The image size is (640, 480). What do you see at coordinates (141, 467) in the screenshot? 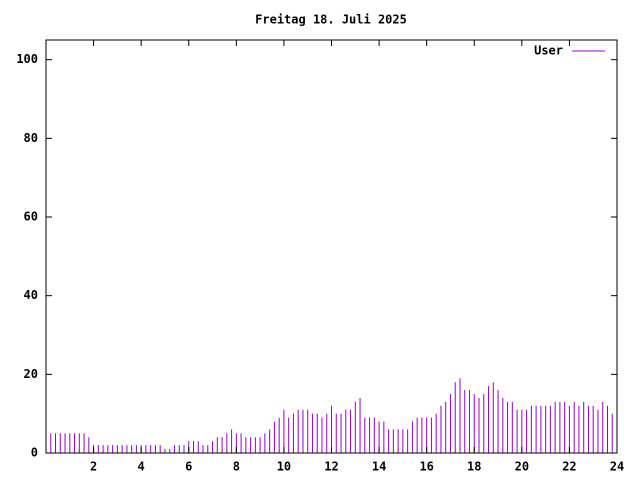
I see `x-tick-label: 4` at bounding box center [141, 467].